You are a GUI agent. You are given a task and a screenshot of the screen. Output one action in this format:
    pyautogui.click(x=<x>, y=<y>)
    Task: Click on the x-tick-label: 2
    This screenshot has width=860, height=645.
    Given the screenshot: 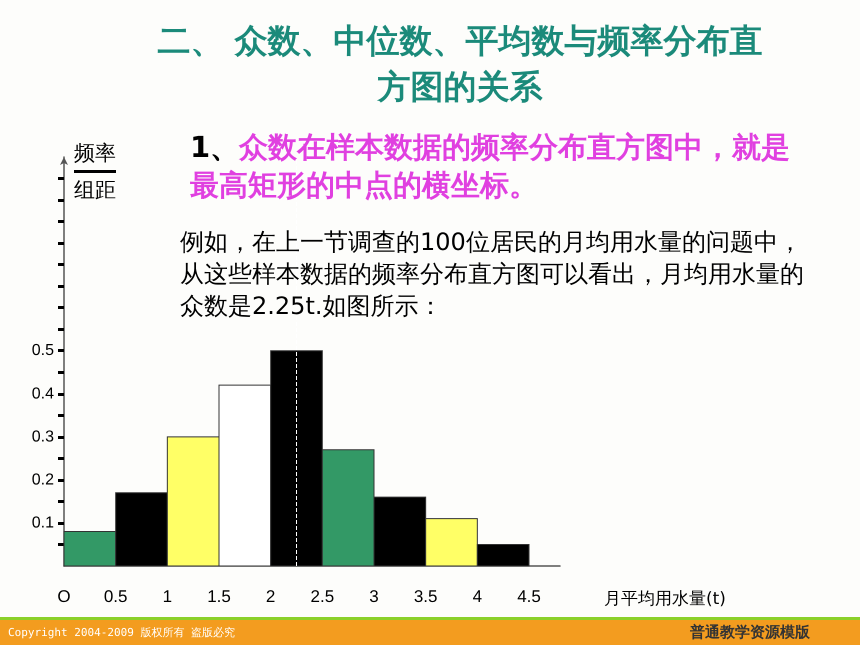 What is the action you would take?
    pyautogui.click(x=271, y=596)
    